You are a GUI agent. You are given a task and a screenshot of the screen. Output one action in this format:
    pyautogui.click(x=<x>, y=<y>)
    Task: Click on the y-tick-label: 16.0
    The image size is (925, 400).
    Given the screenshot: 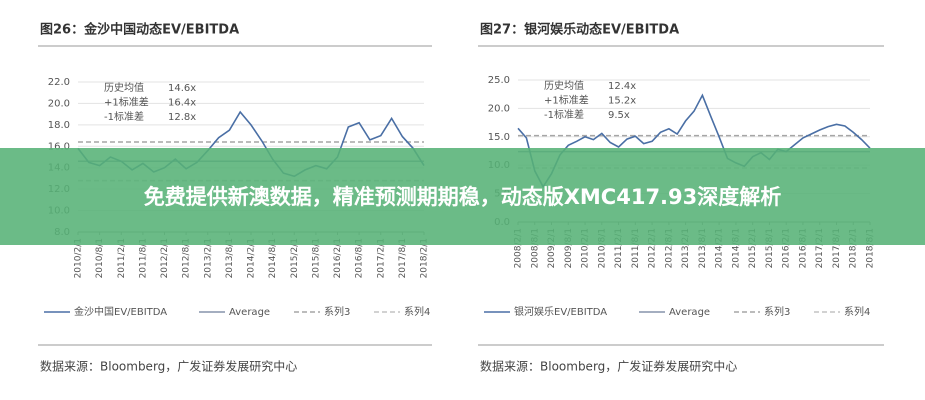 What is the action you would take?
    pyautogui.click(x=59, y=146)
    